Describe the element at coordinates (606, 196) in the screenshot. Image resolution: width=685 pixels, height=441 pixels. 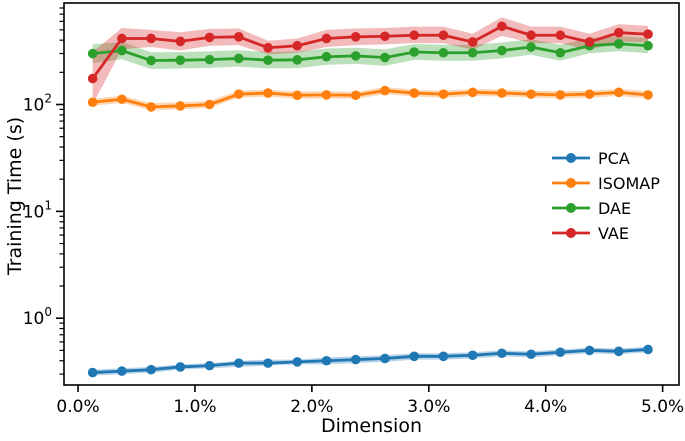
I see `legend: PCA ISOMAP DAE VAE` at that location.